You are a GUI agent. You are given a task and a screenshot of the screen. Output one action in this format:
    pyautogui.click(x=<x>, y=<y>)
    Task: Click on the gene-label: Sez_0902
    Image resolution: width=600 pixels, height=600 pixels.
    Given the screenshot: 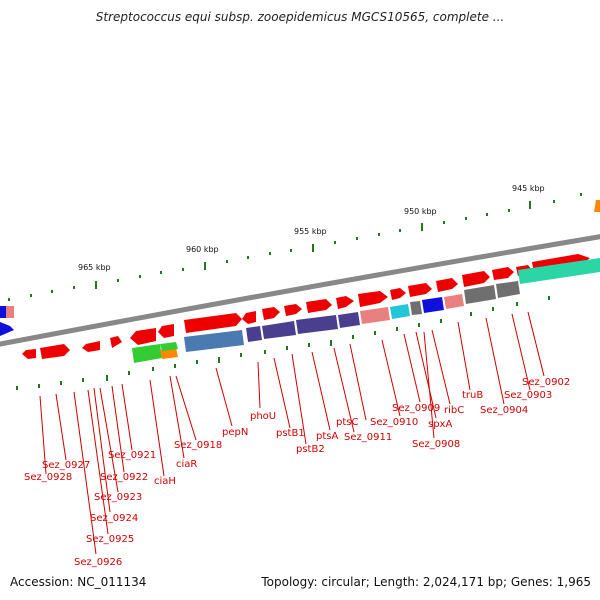 What is the action you would take?
    pyautogui.click(x=546, y=382)
    